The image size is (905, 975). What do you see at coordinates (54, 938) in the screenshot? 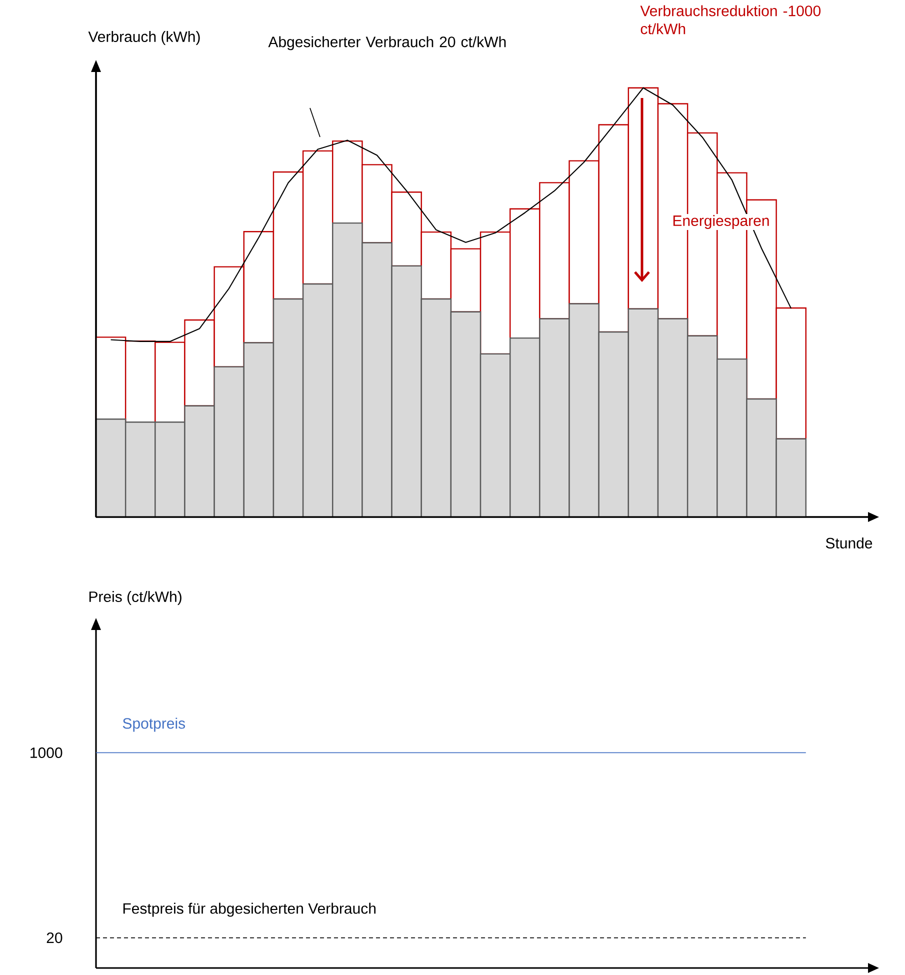
I see `y-tick-label: 20` at bounding box center [54, 938].